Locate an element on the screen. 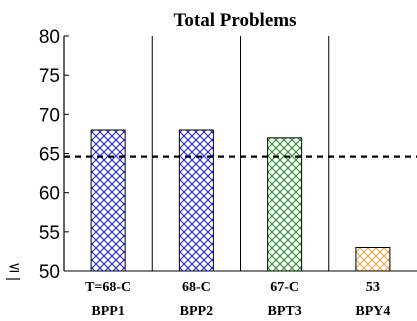  y-tick-label: 55 is located at coordinates (49, 233).